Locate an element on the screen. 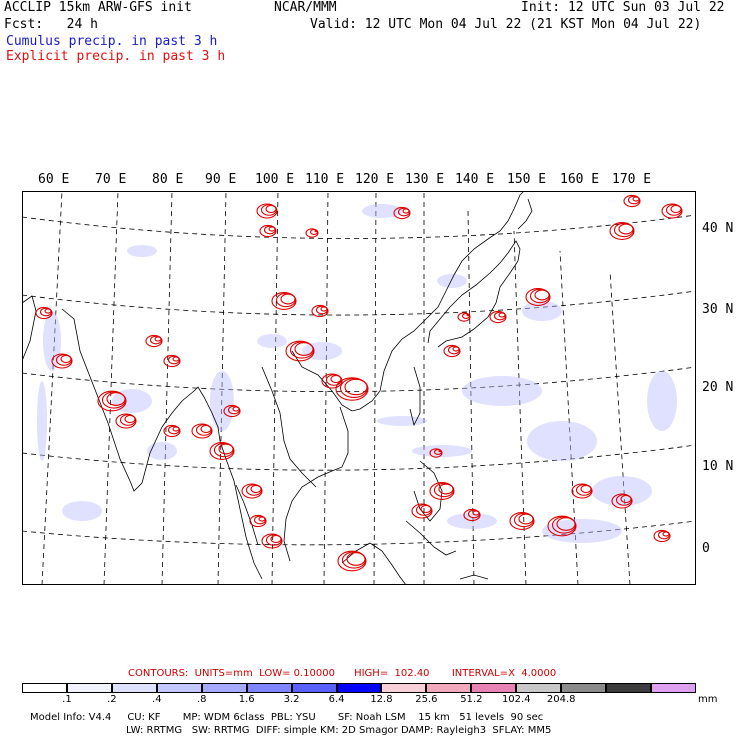 The height and width of the screenshot is (740, 740). lon-label: 60 E is located at coordinates (54, 179).